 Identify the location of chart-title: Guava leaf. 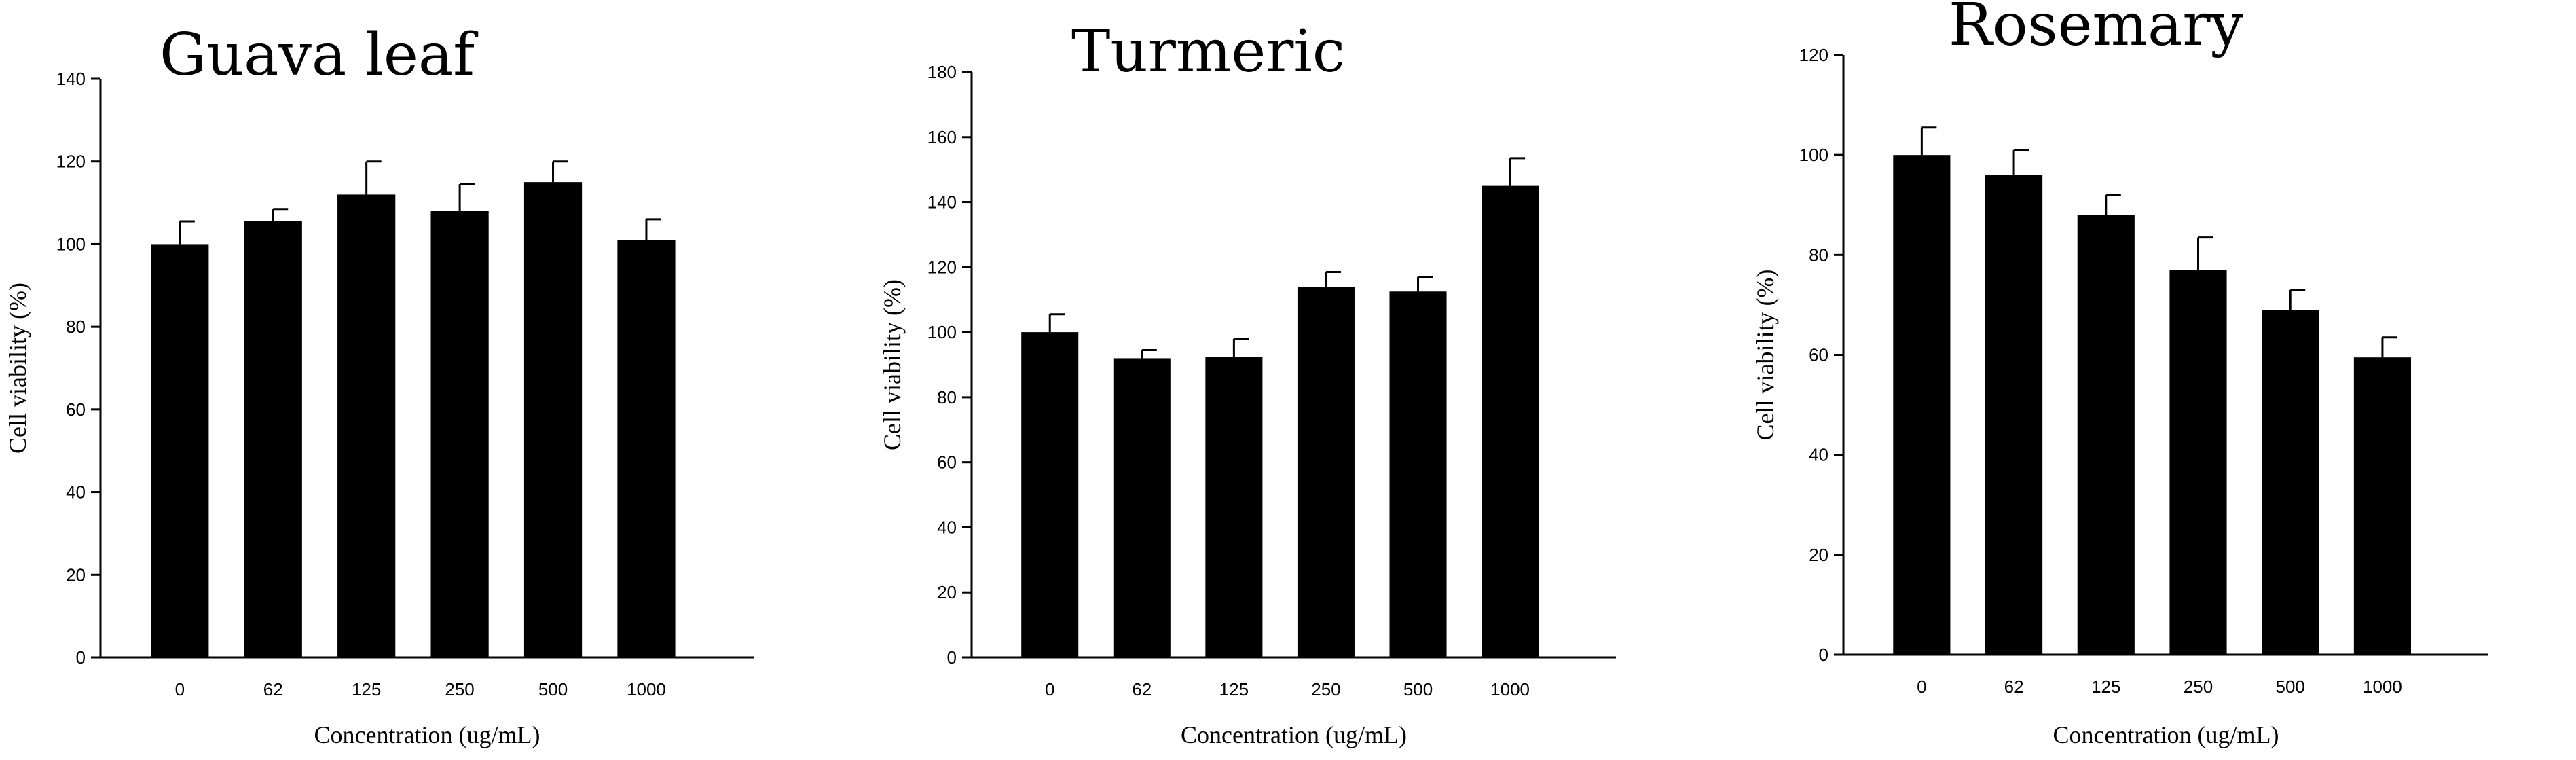
(319, 55).